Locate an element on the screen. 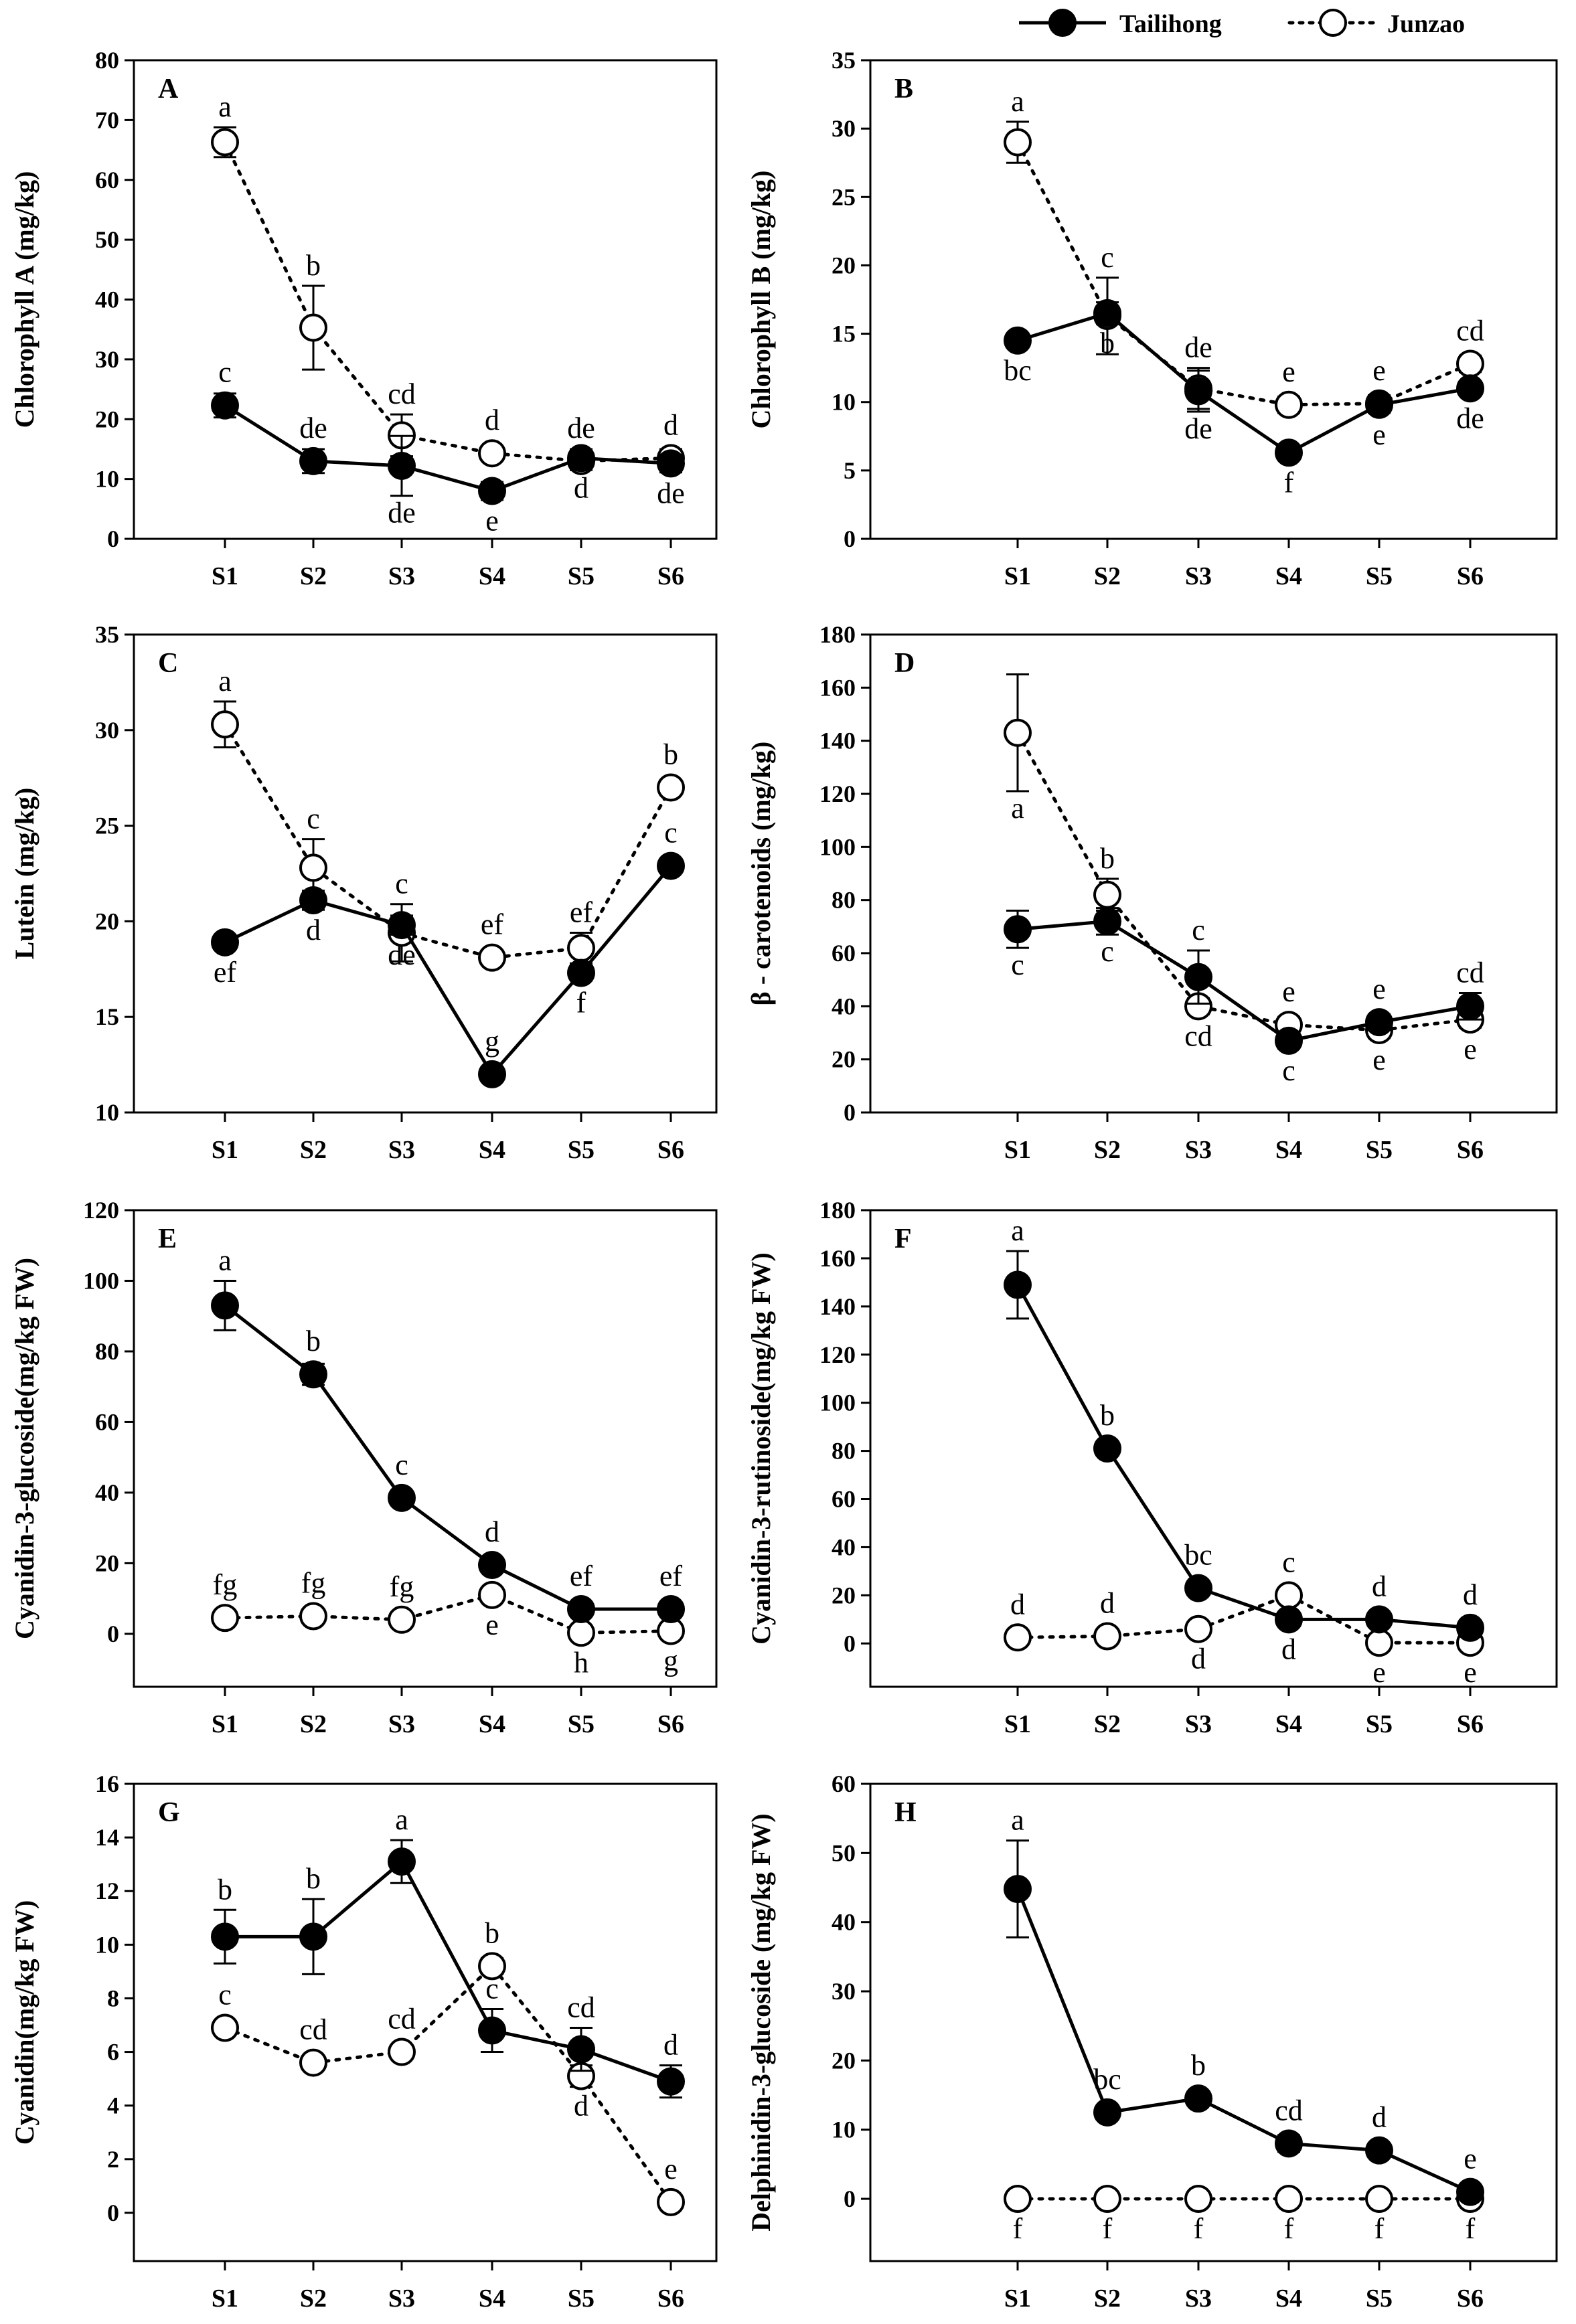 The width and height of the screenshot is (1576, 2324). panel-g-tailihong-line is located at coordinates (448, 1971).